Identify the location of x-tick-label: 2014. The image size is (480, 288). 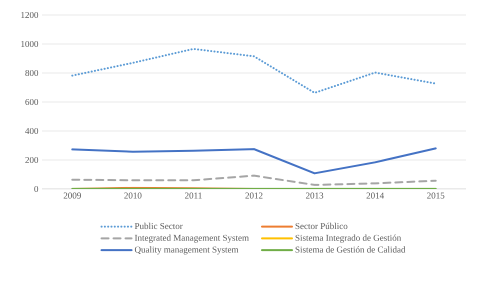
(375, 195).